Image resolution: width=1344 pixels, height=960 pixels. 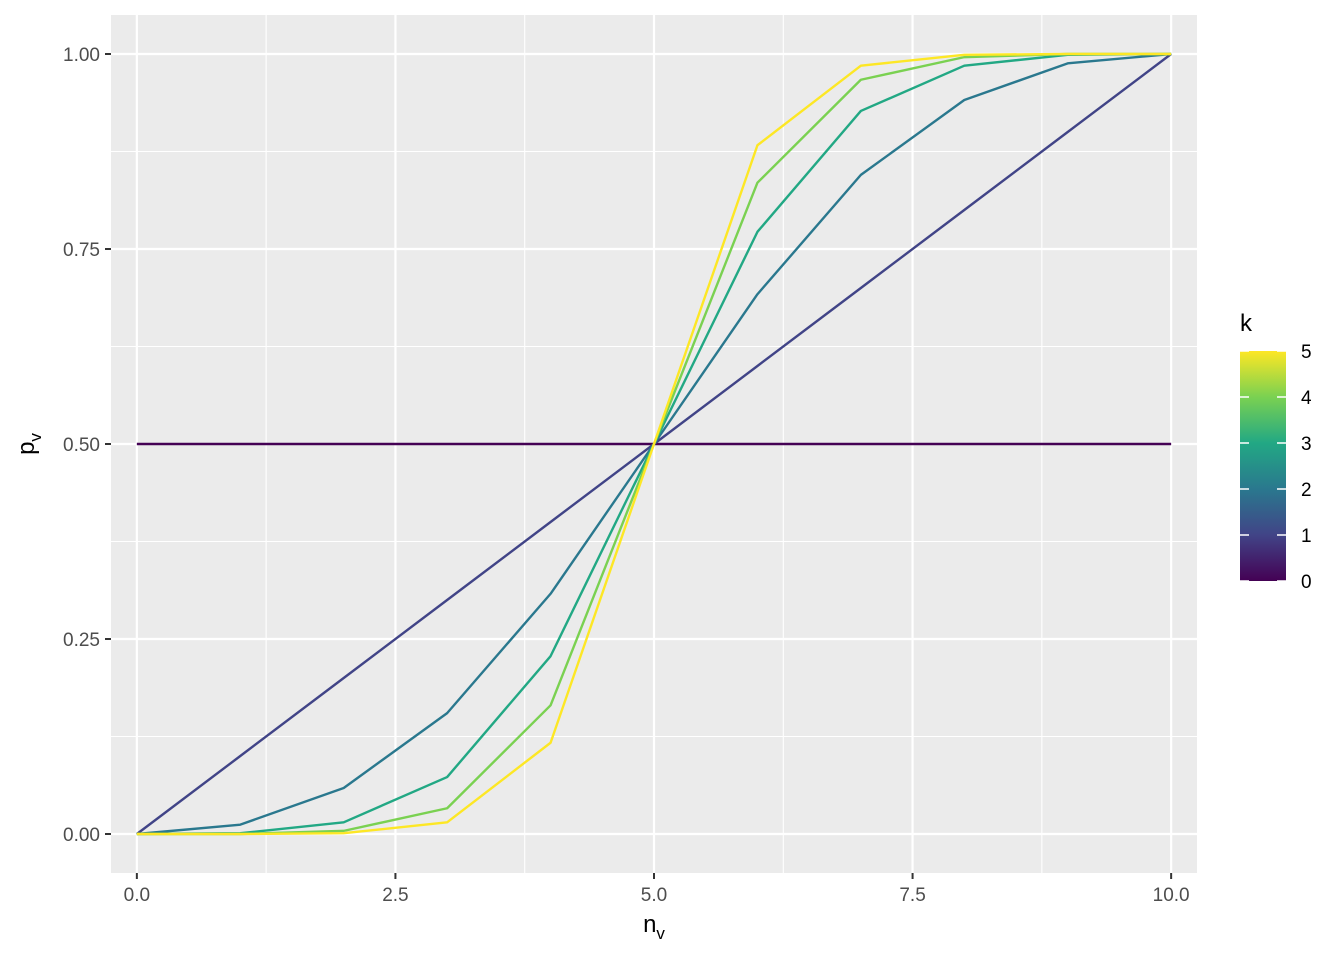 I want to click on x-tick-label: 7.5, so click(x=912, y=895).